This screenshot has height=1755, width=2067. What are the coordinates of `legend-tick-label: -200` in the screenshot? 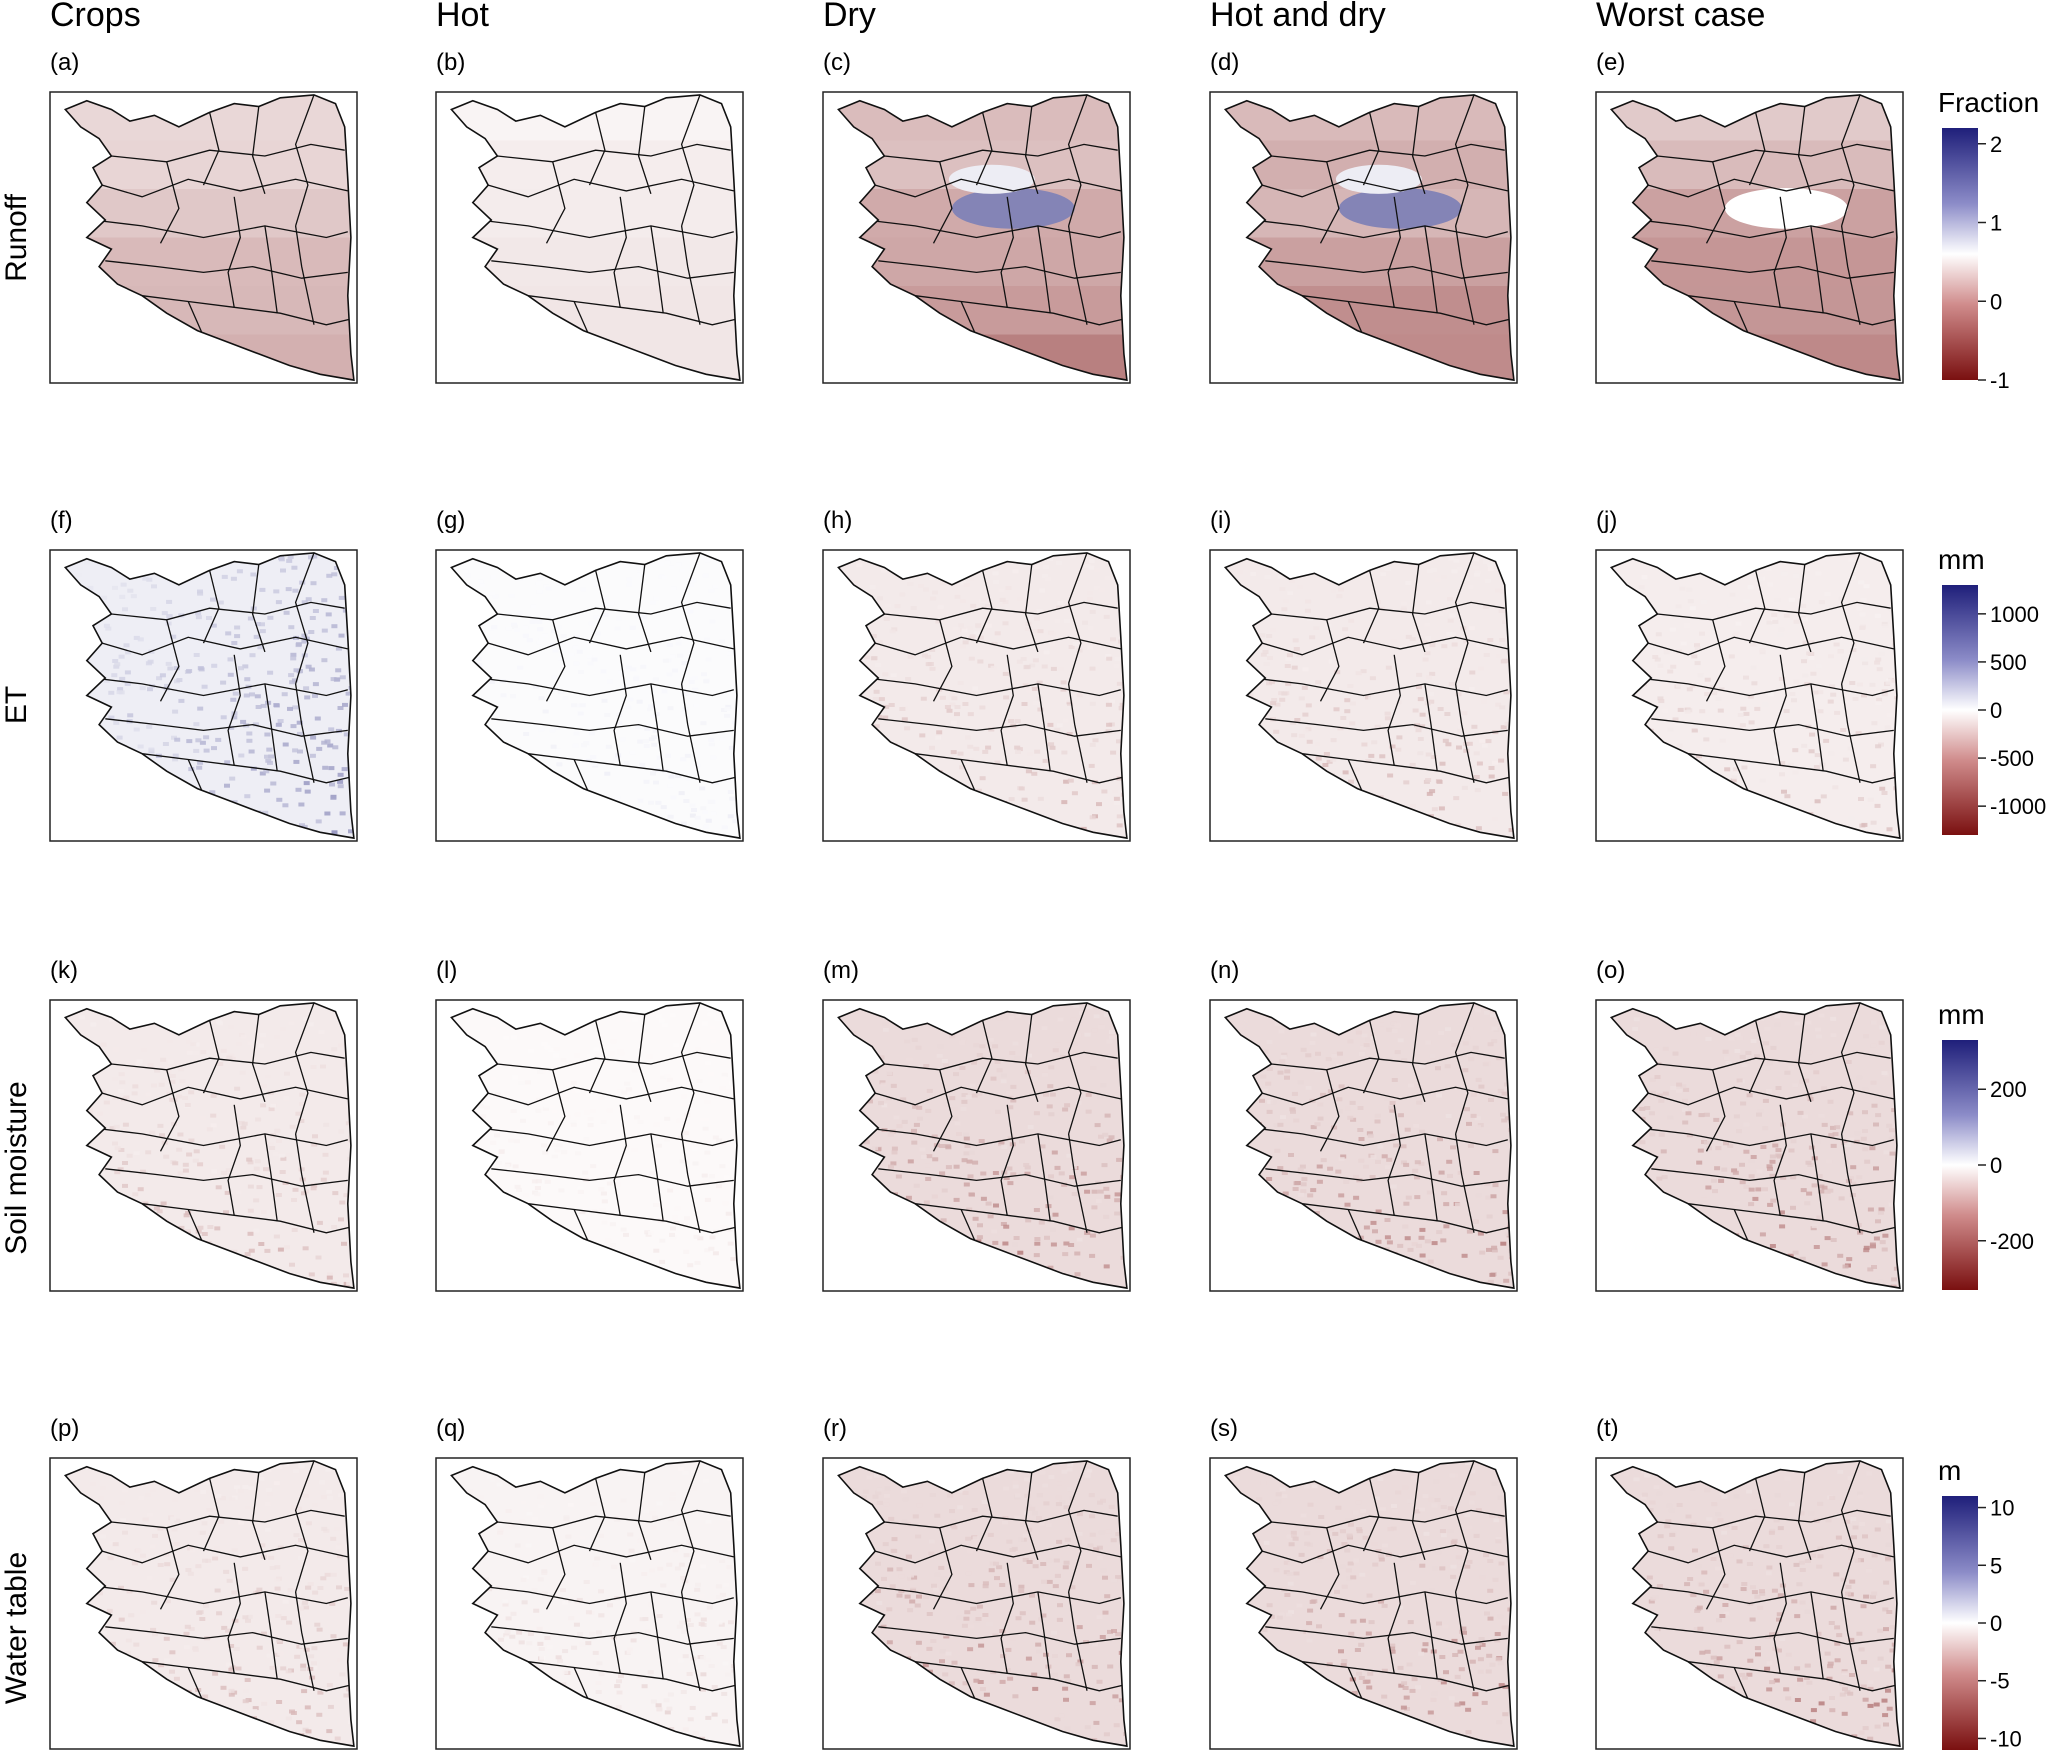 It's located at (2012, 1241).